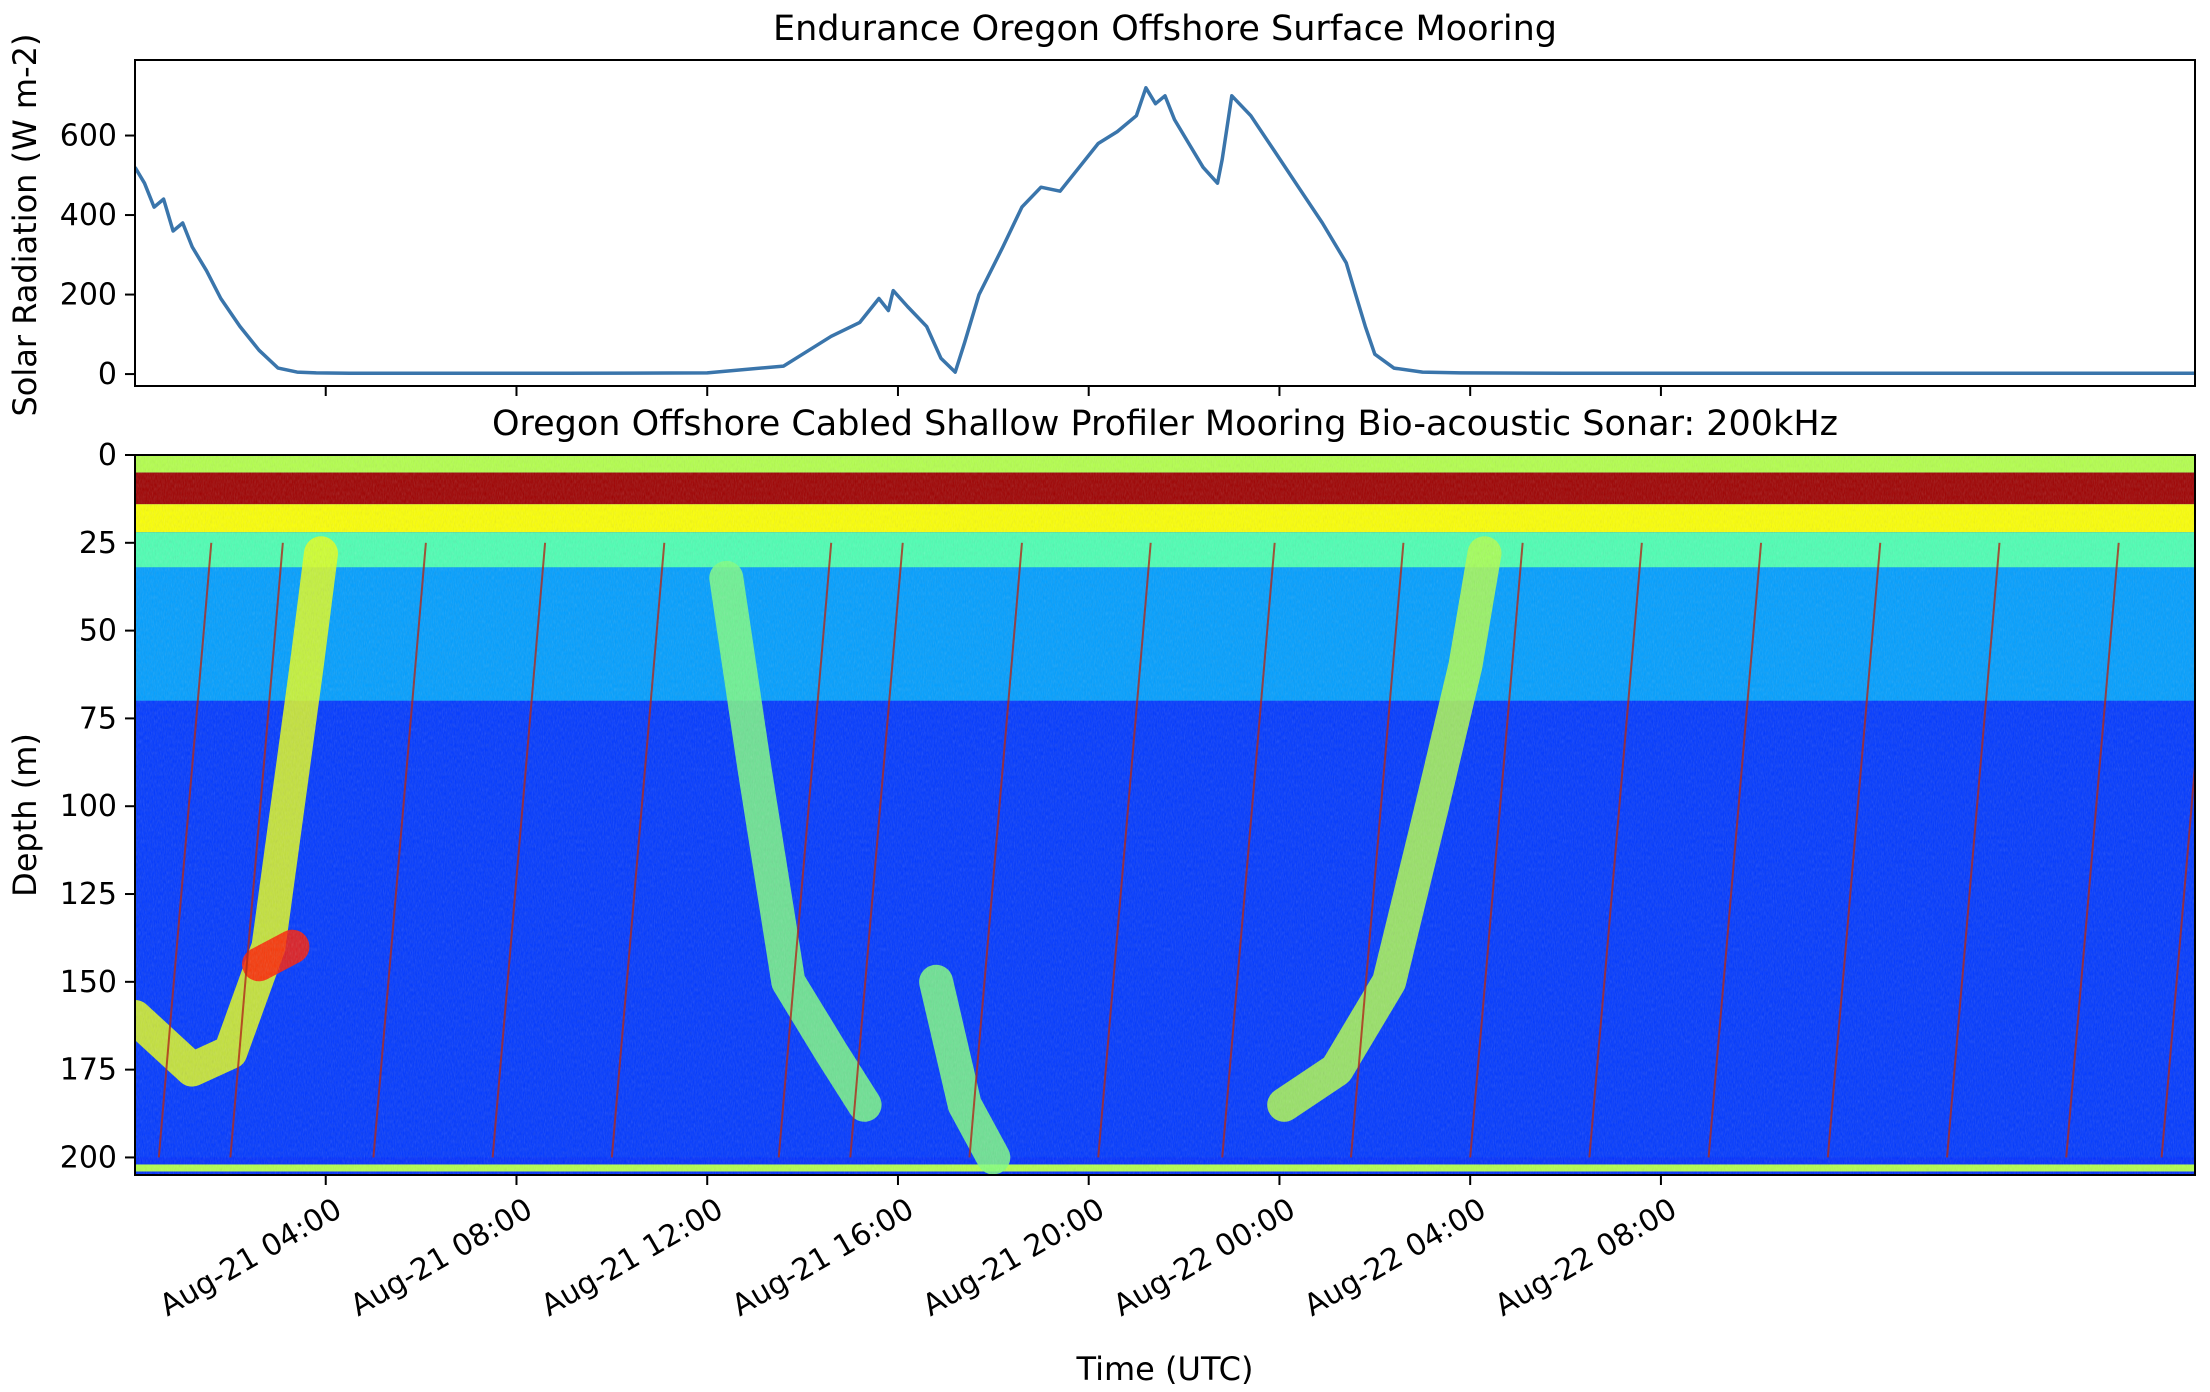 The height and width of the screenshot is (1392, 2210). Describe the element at coordinates (1395, 1258) in the screenshot. I see `bottom-x-tick-label: Aug-22 04:00` at that location.